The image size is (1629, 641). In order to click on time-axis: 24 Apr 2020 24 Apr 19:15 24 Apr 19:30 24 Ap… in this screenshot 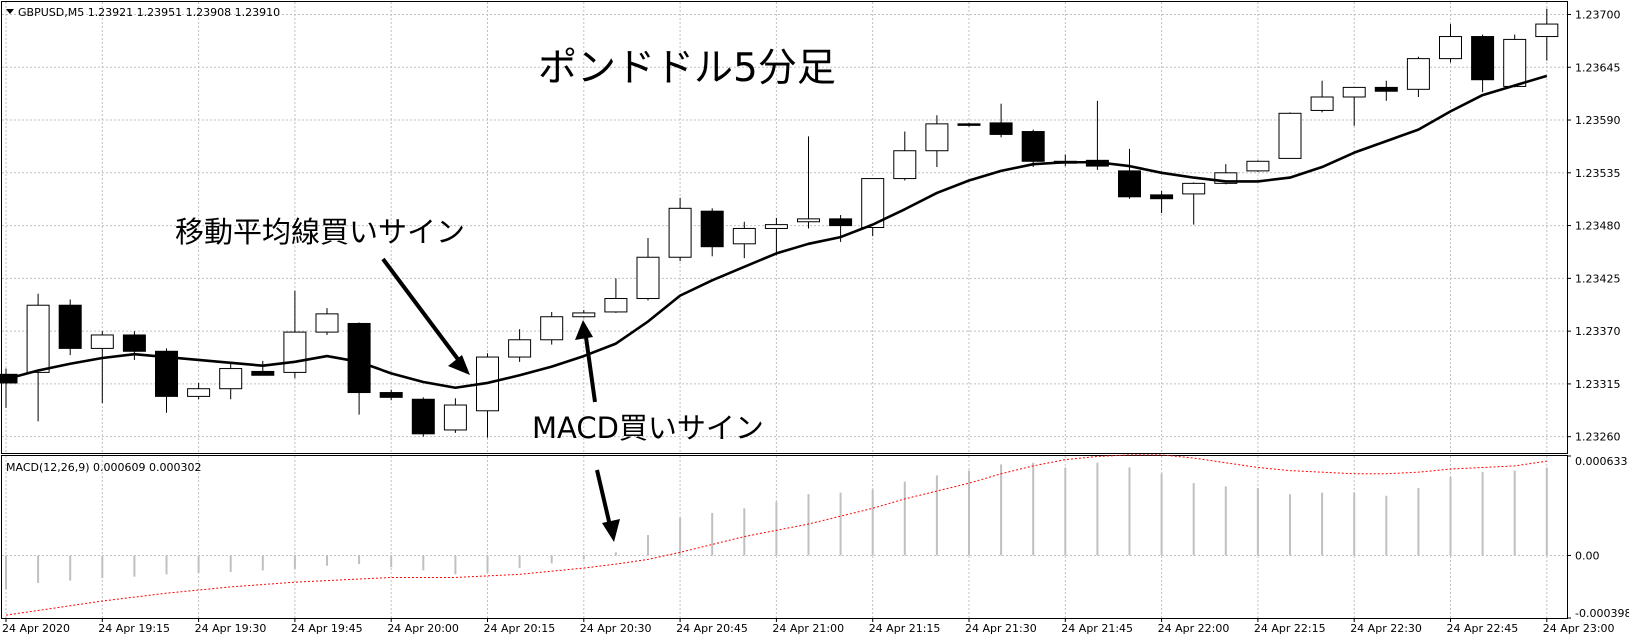, I will do `click(808, 626)`.